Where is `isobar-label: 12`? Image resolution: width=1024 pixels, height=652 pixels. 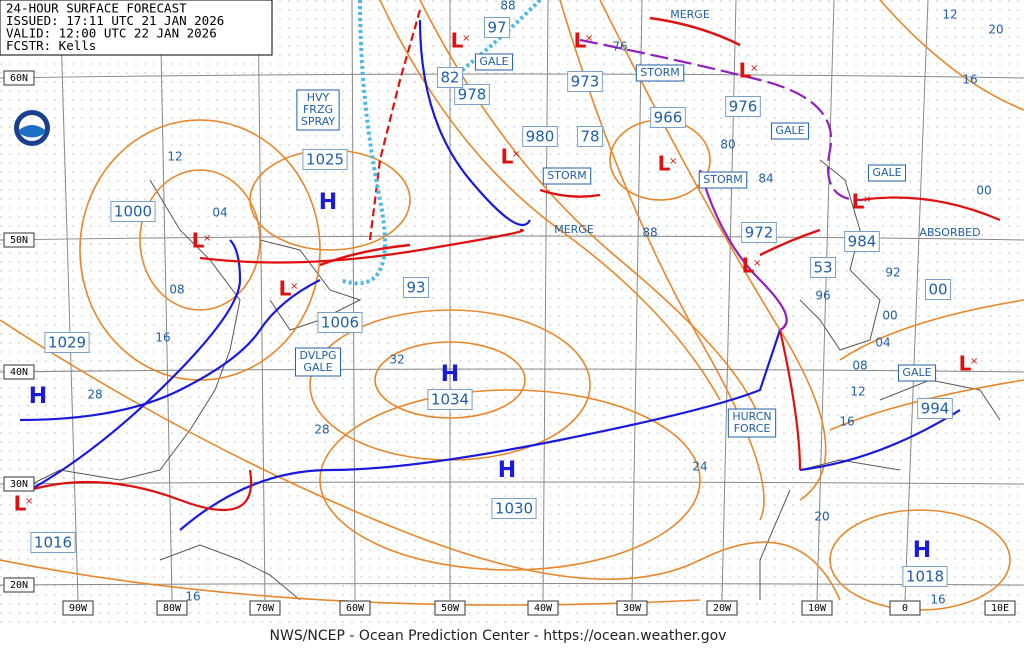
isobar-label: 12 is located at coordinates (857, 392).